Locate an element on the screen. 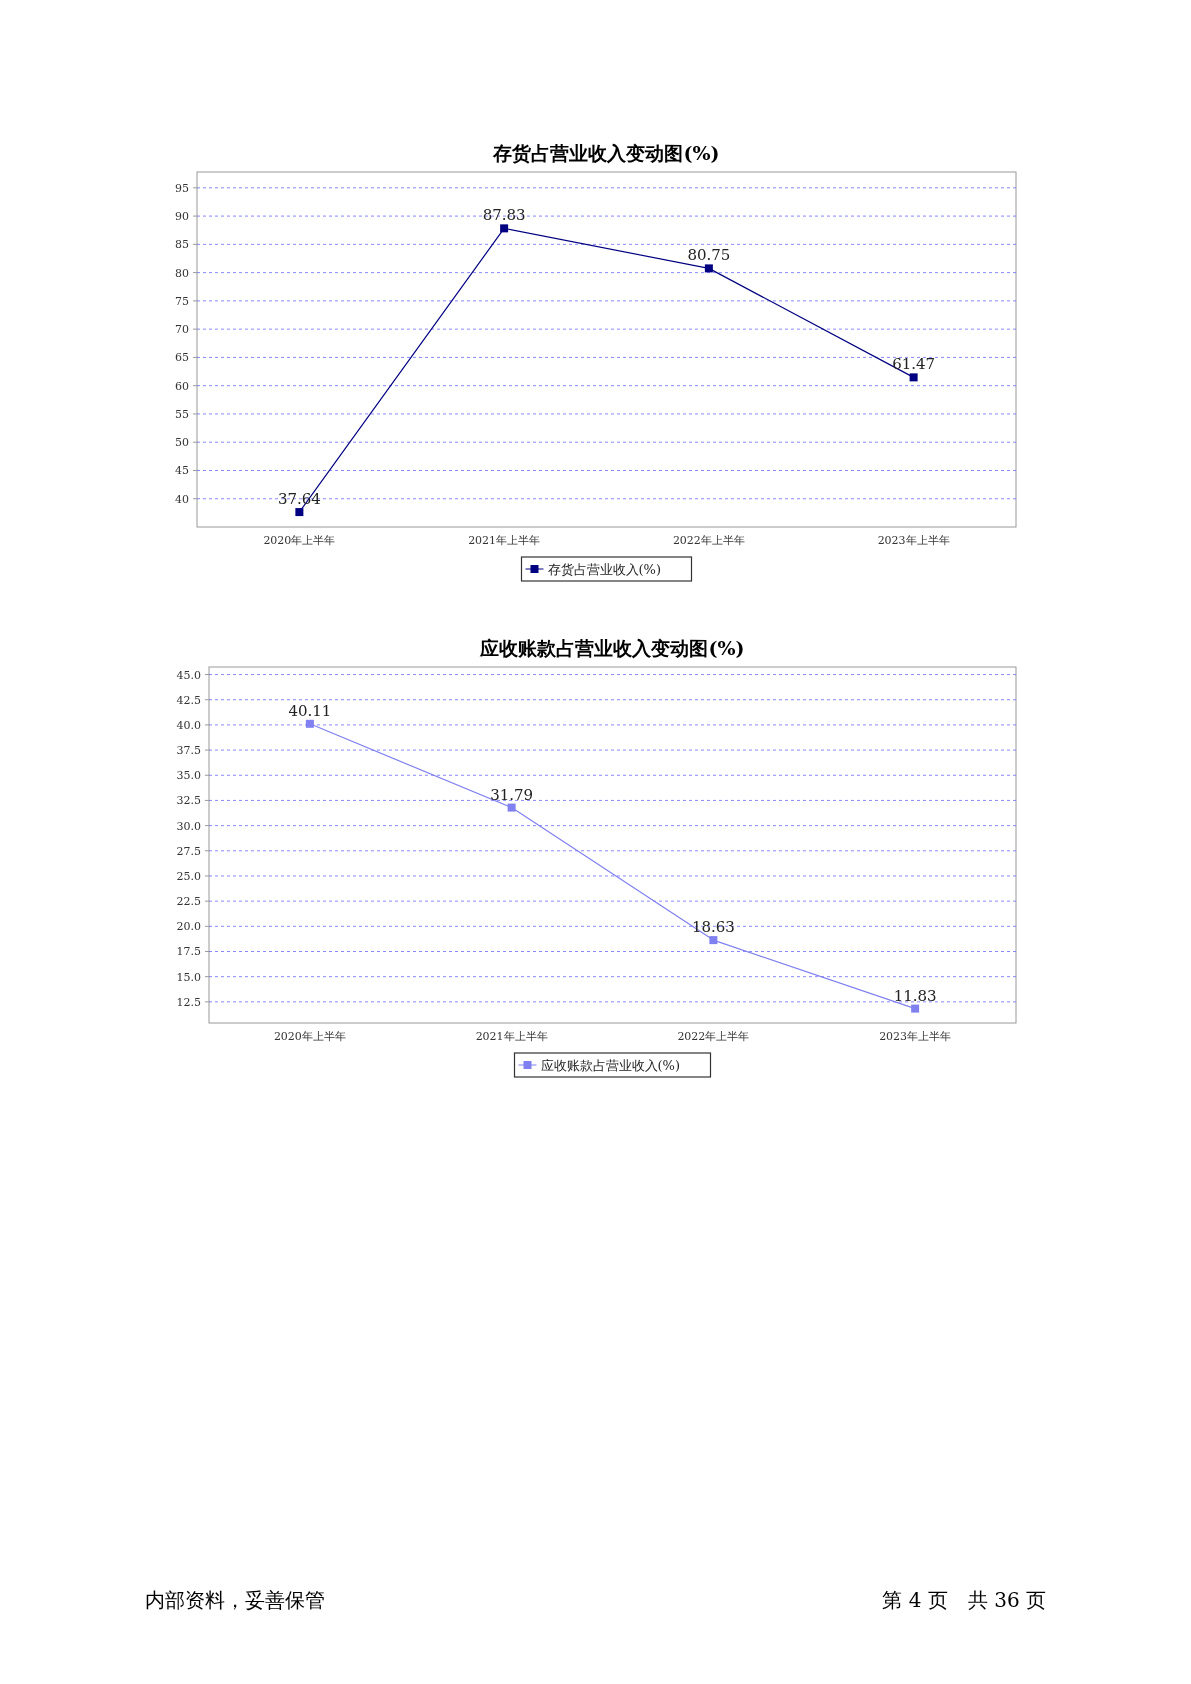  text: 第 4 页 共 36 页 is located at coordinates (964, 1600).